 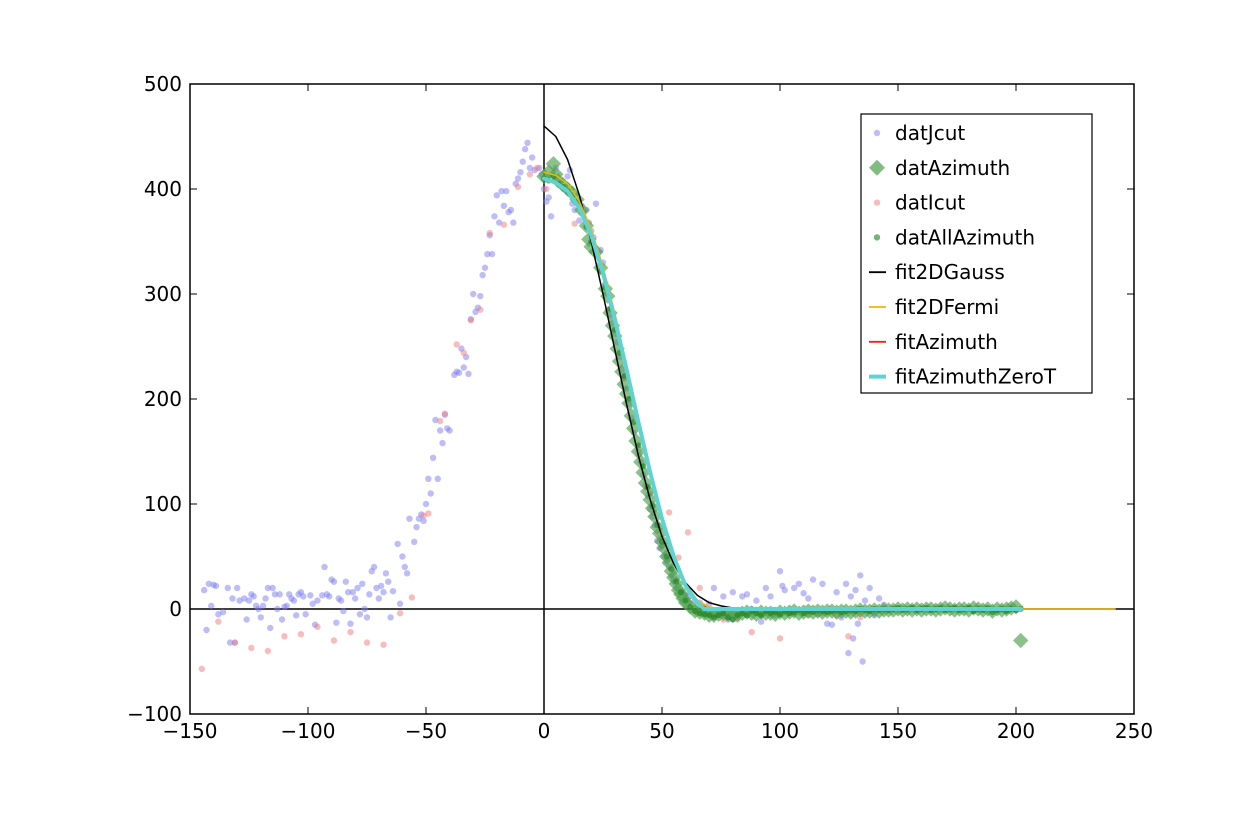 I want to click on x-tick-label: −150, so click(x=190, y=731).